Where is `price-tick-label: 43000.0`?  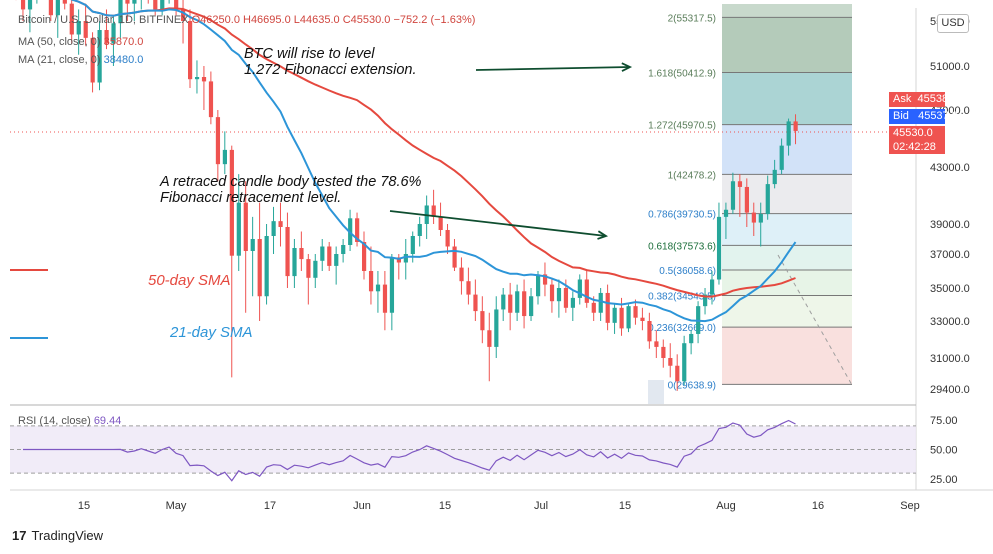
price-tick-label: 43000.0 is located at coordinates (950, 168).